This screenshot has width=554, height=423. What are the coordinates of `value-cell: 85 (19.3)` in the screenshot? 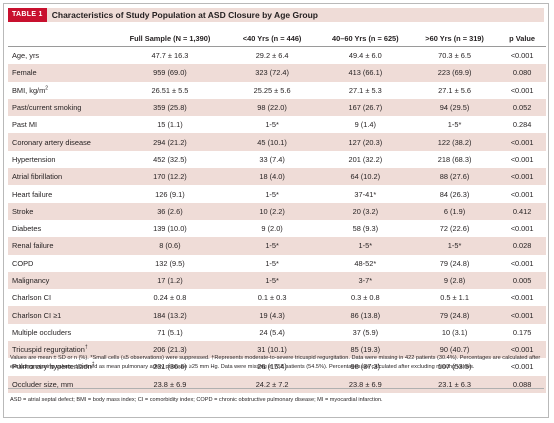 It's located at (365, 350).